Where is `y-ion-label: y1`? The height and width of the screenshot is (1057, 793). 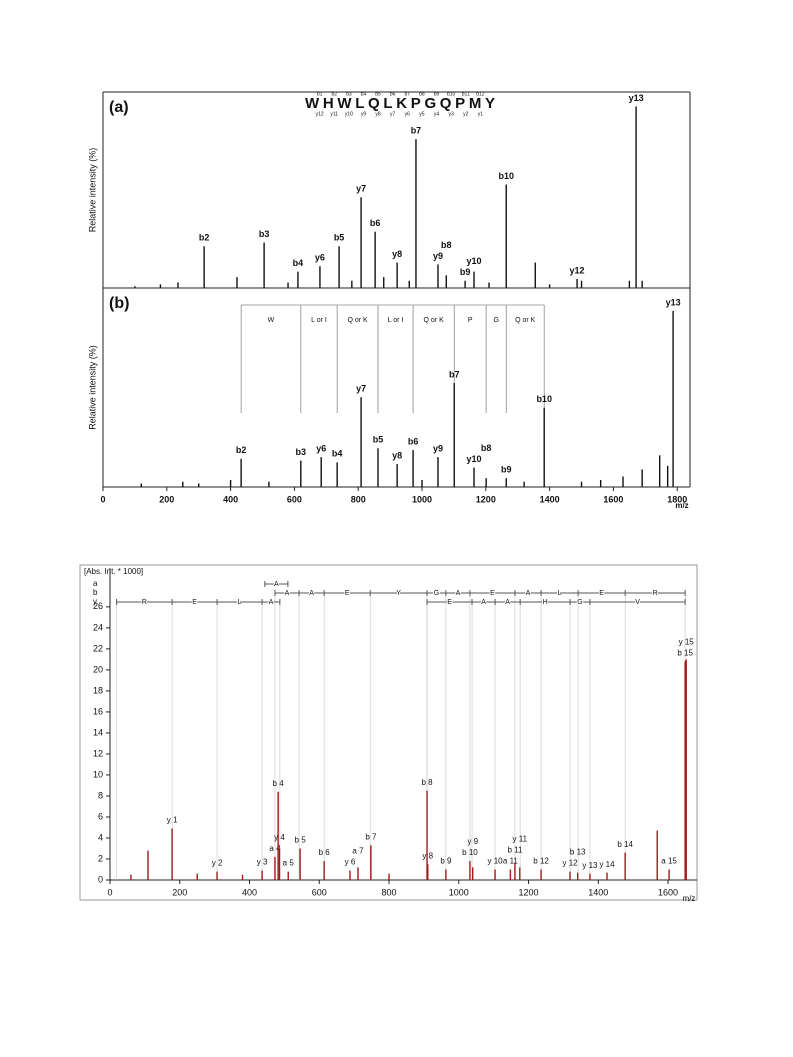
y-ion-label: y1 is located at coordinates (481, 114).